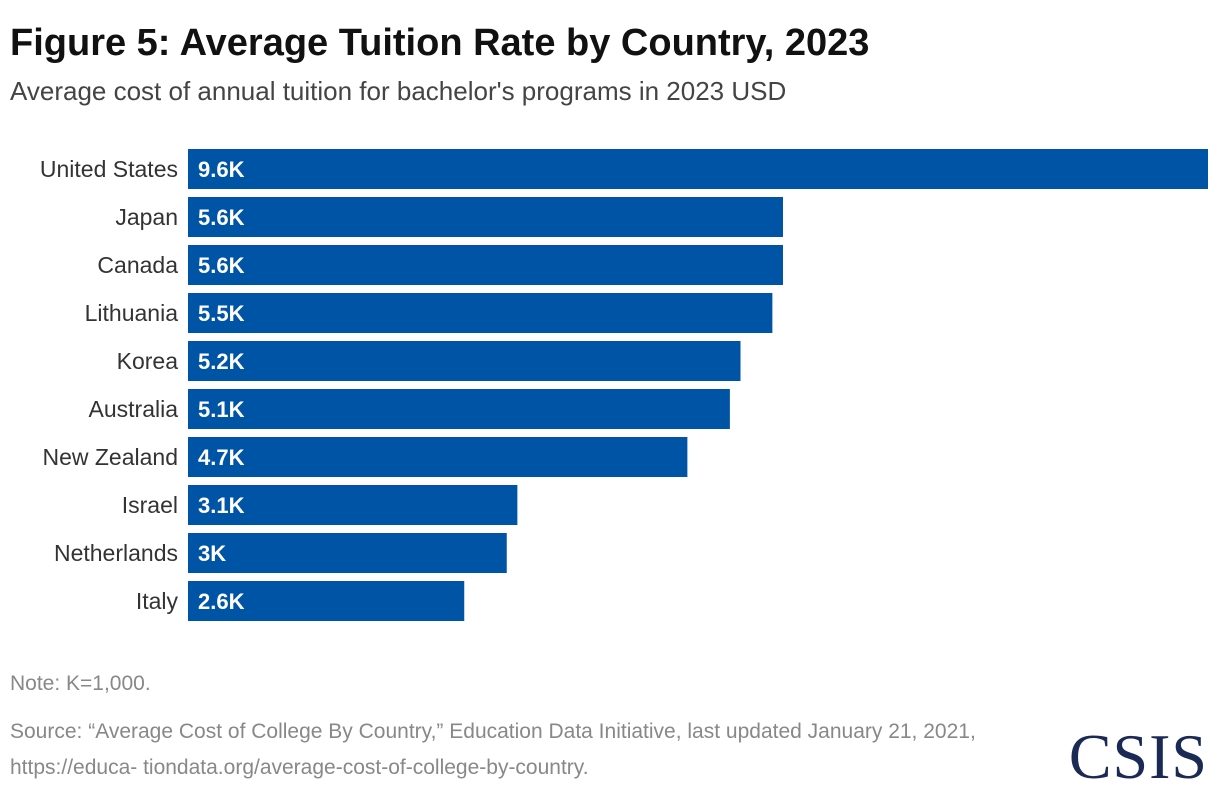 The image size is (1220, 794). What do you see at coordinates (109, 169) in the screenshot?
I see `category-label: United States` at bounding box center [109, 169].